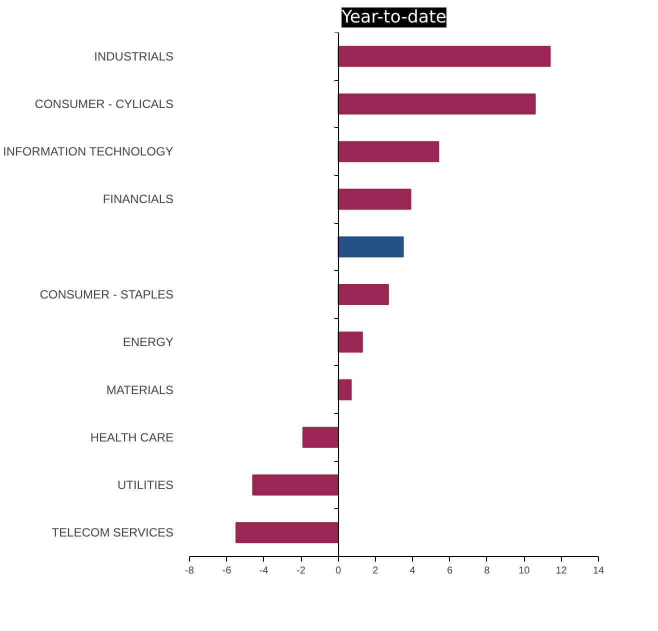 The width and height of the screenshot is (658, 631). I want to click on y-tick-label: TELECOM SERVICES, so click(113, 533).